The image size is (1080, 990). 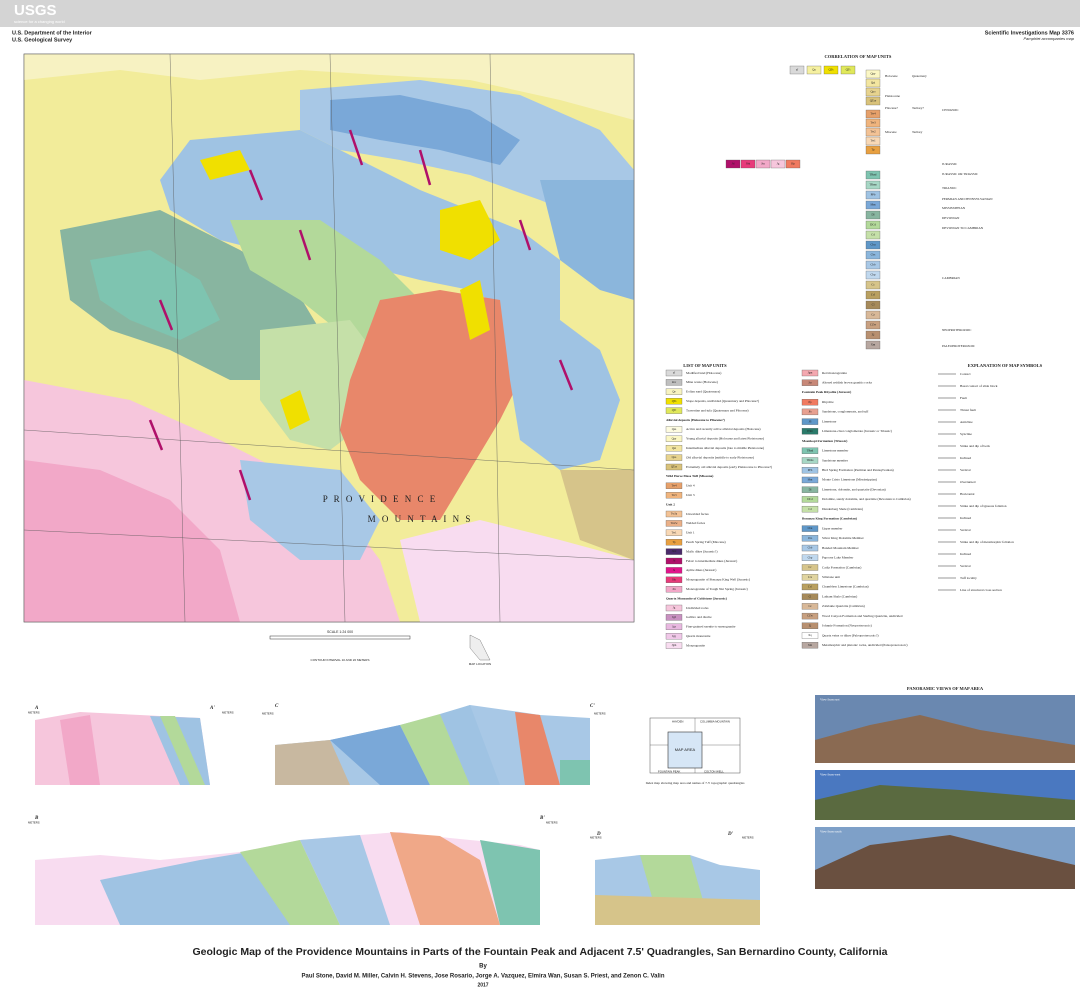 What do you see at coordinates (697, 514) in the screenshot?
I see `unit-description: Unwelded facies` at bounding box center [697, 514].